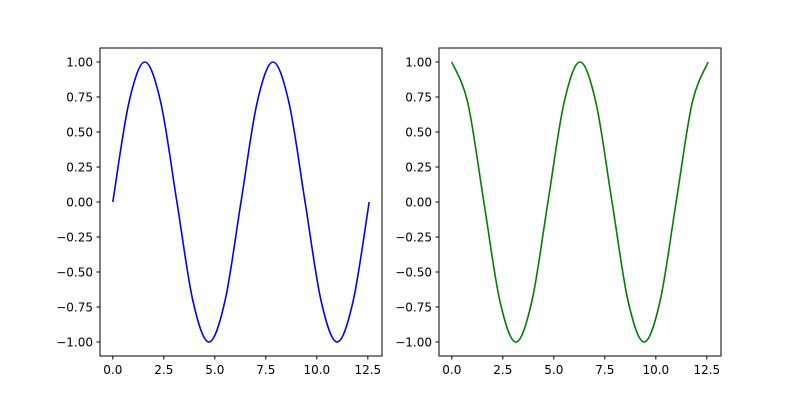  I want to click on right-plot-y-tick-label: 0.00, so click(418, 202).